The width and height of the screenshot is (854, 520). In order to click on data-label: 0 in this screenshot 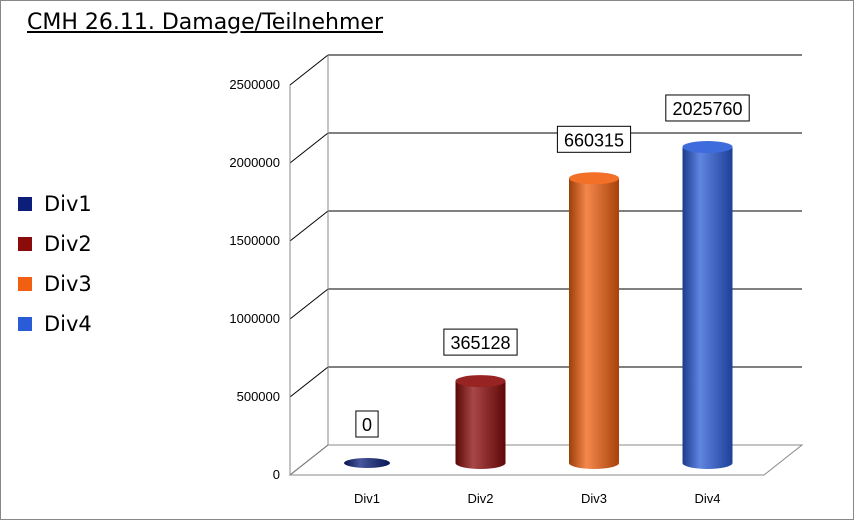, I will do `click(367, 425)`.